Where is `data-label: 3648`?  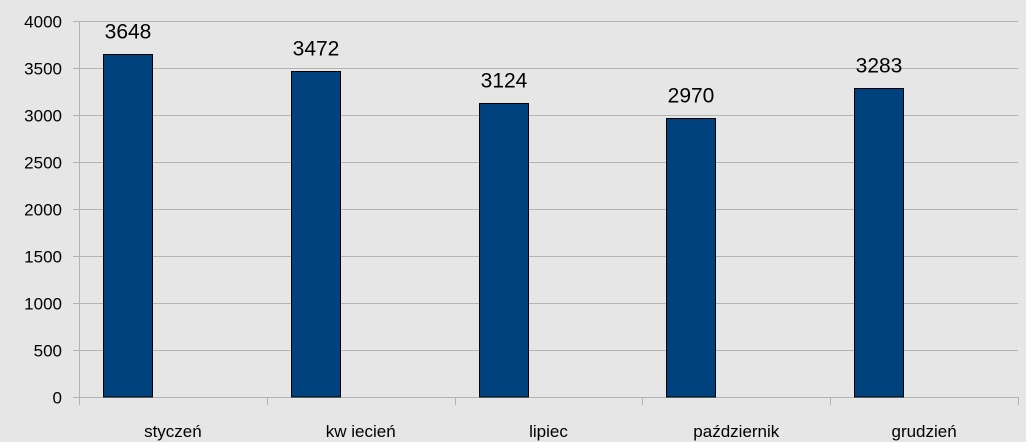 data-label: 3648 is located at coordinates (128, 32).